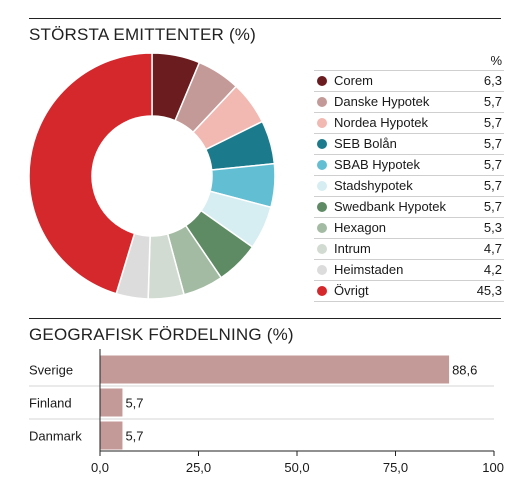  What do you see at coordinates (351, 290) in the screenshot?
I see `legend-label: Övrigt` at bounding box center [351, 290].